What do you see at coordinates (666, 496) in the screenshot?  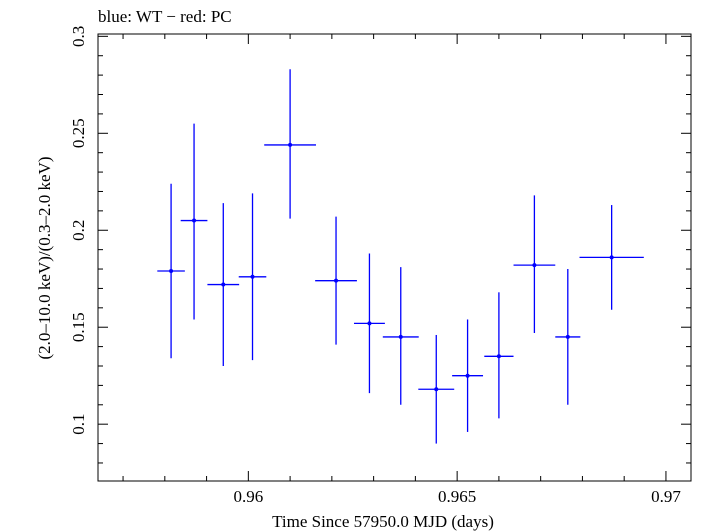 I see `x-tick-label: 0.97` at bounding box center [666, 496].